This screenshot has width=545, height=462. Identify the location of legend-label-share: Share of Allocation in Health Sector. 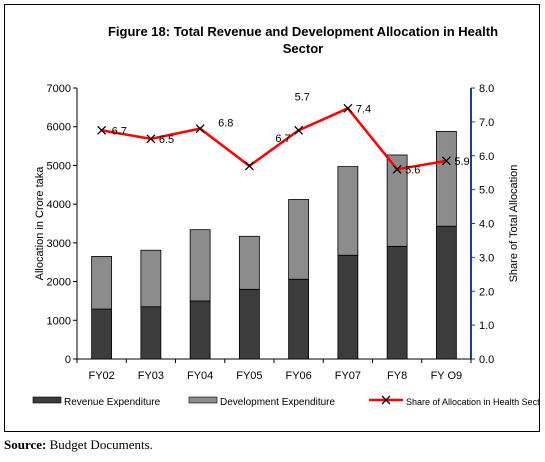
(472, 402).